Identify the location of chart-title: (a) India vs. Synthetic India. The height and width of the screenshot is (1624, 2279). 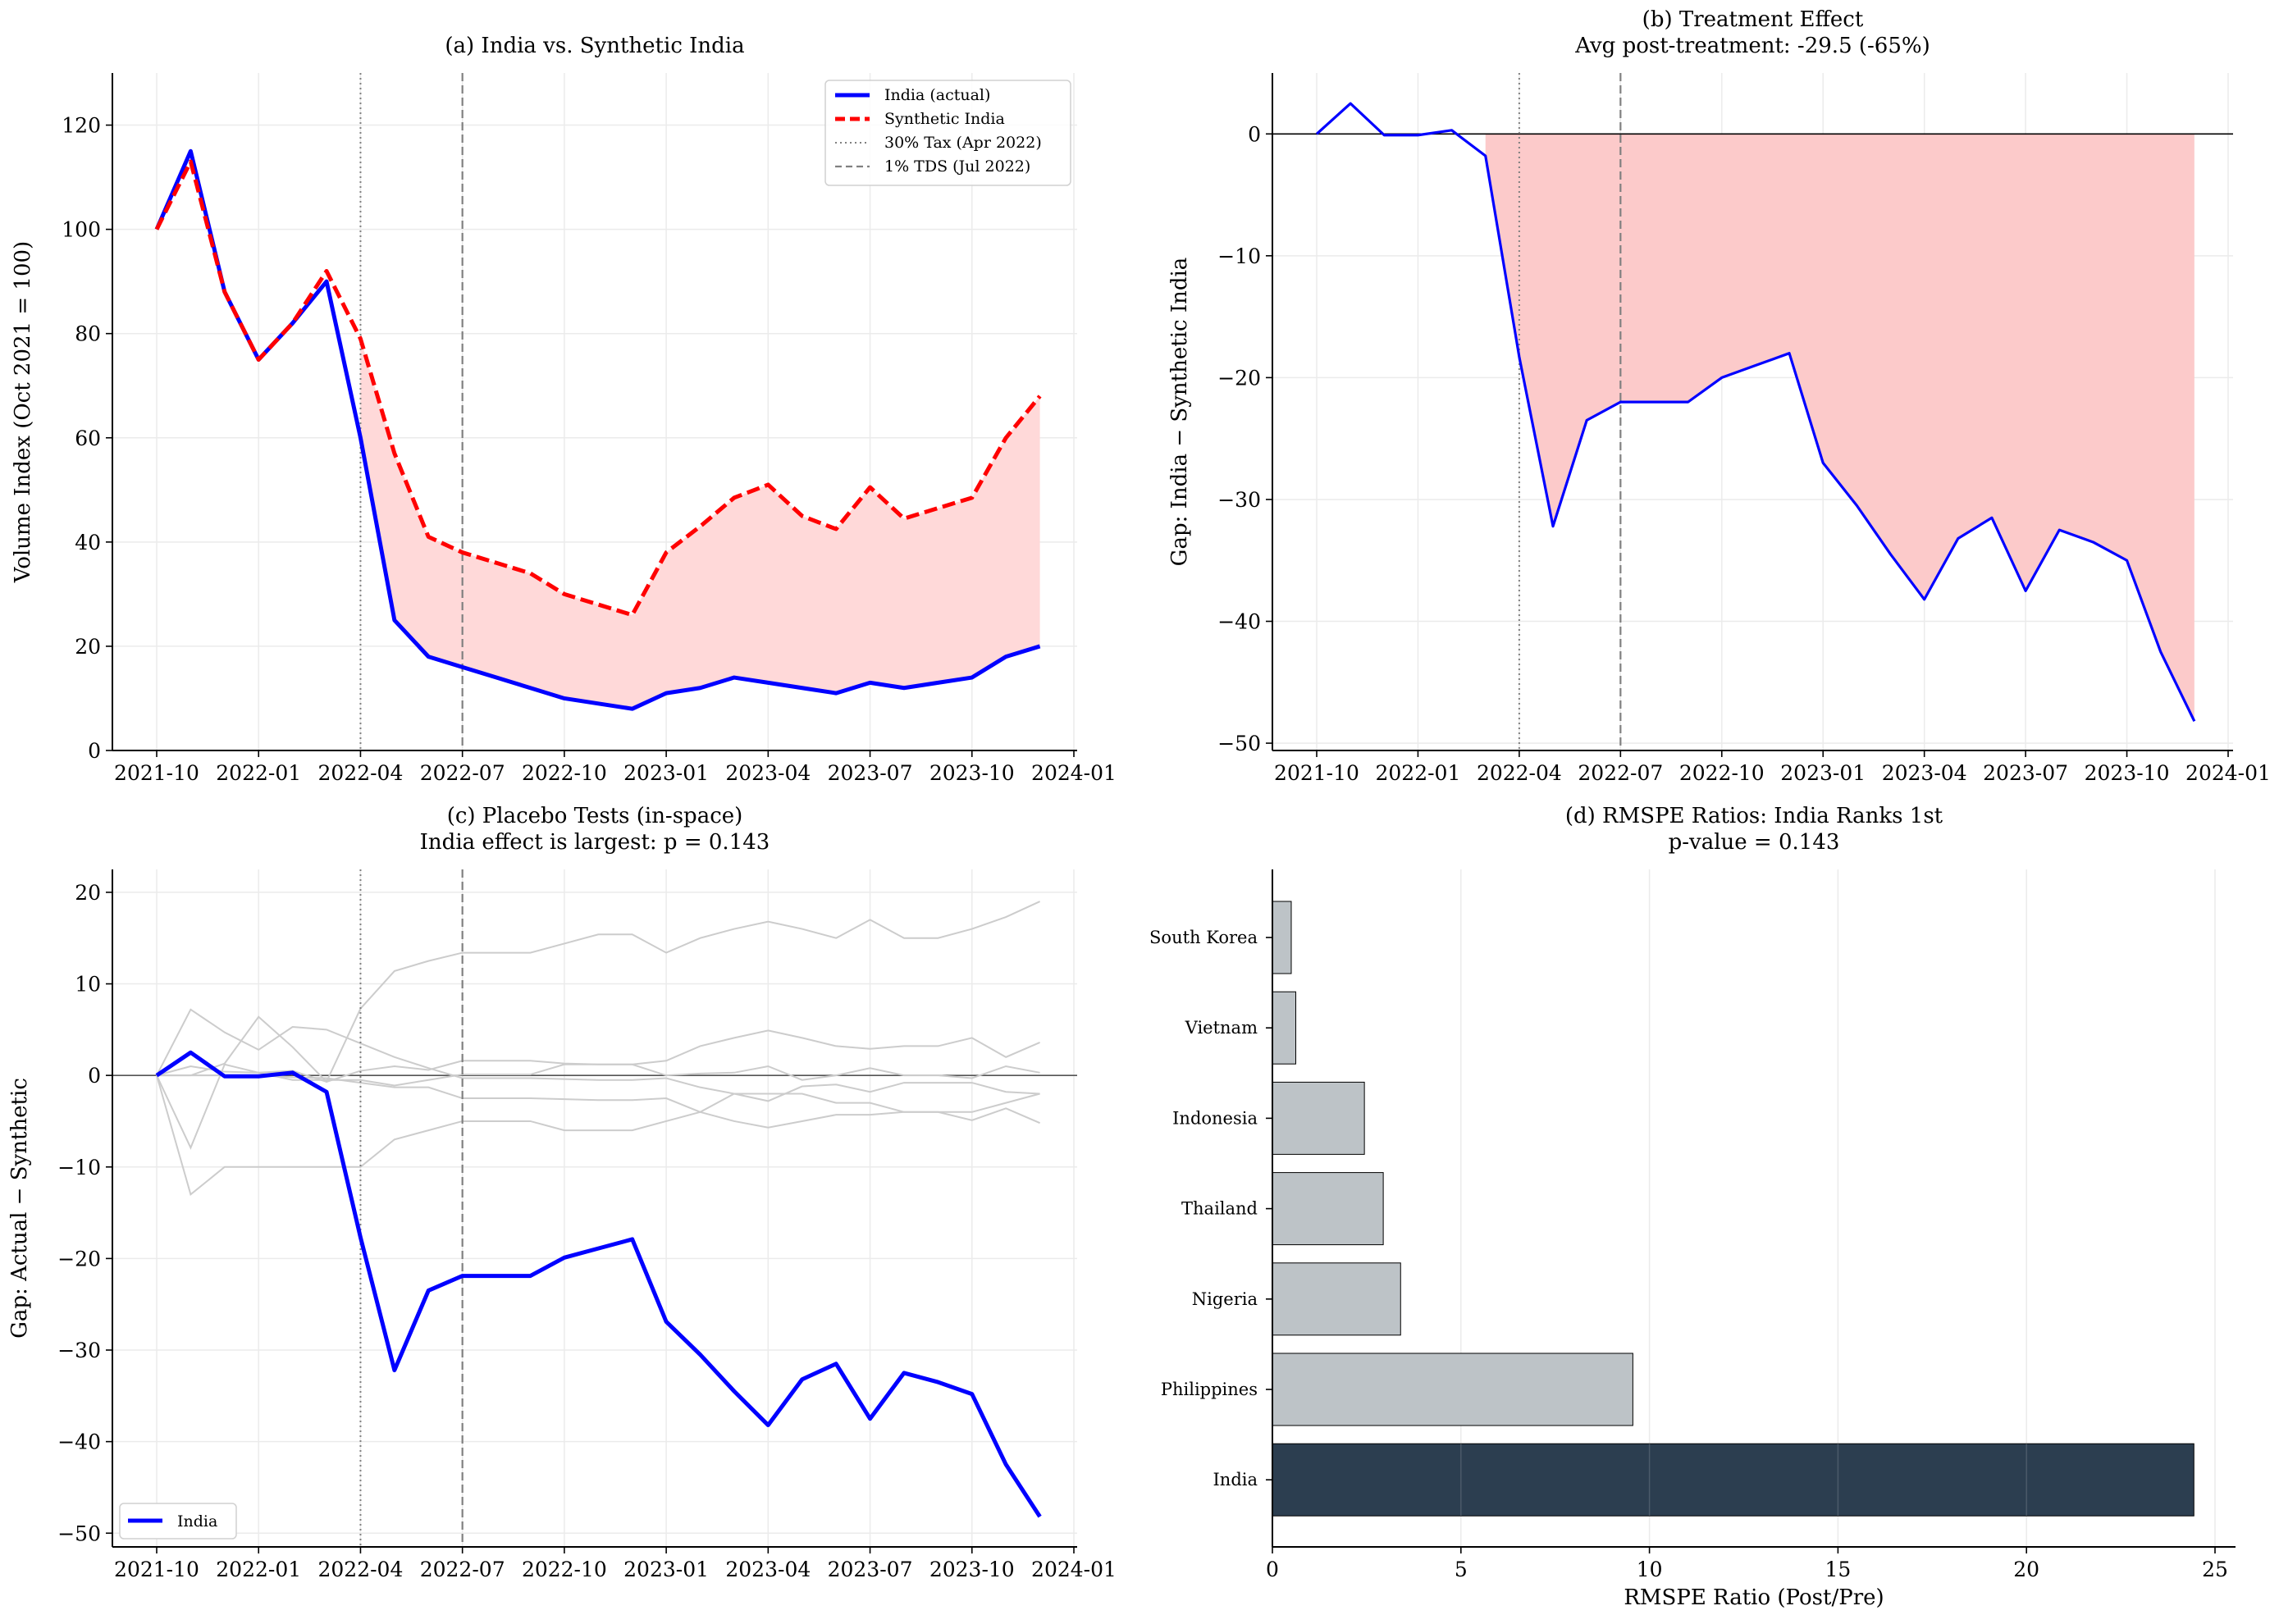
(594, 46).